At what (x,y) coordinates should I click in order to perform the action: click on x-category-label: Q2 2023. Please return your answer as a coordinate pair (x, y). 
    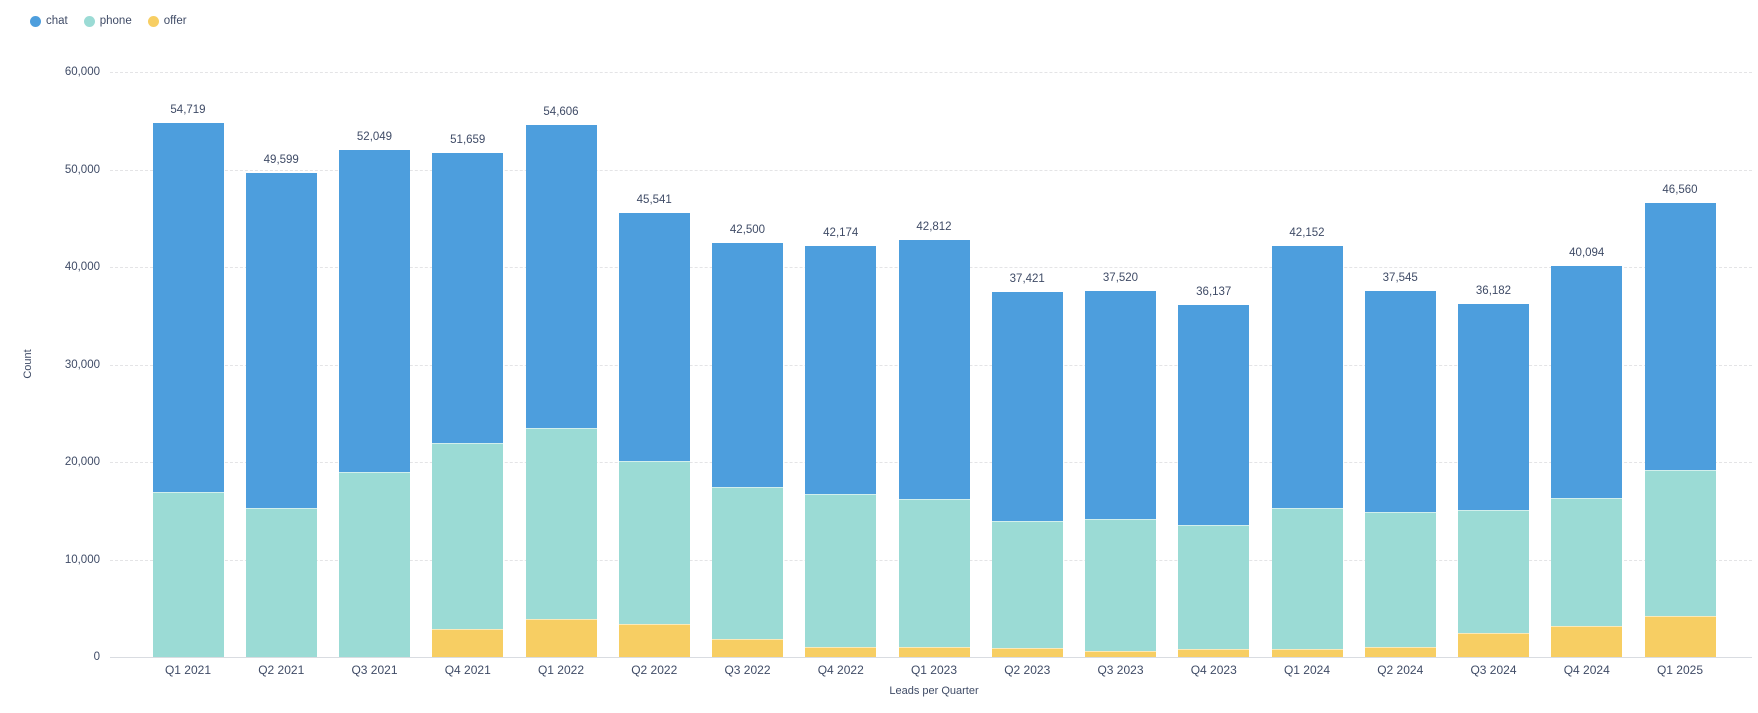
    Looking at the image, I should click on (1027, 670).